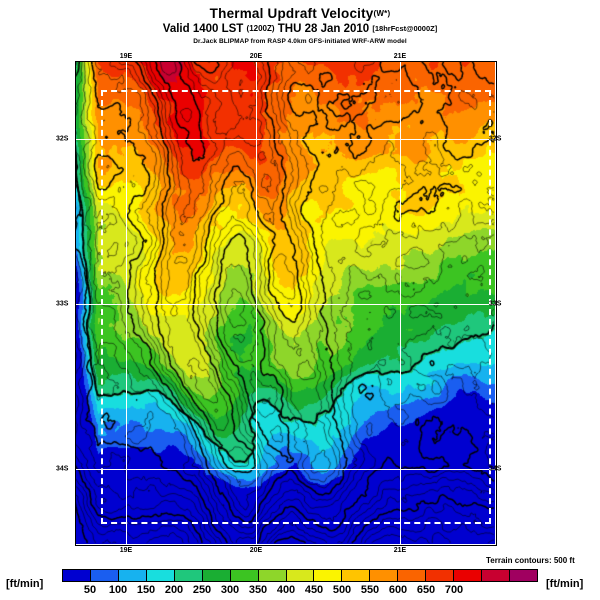 The height and width of the screenshot is (600, 600). I want to click on colorbar-tick-150: 150, so click(146, 590).